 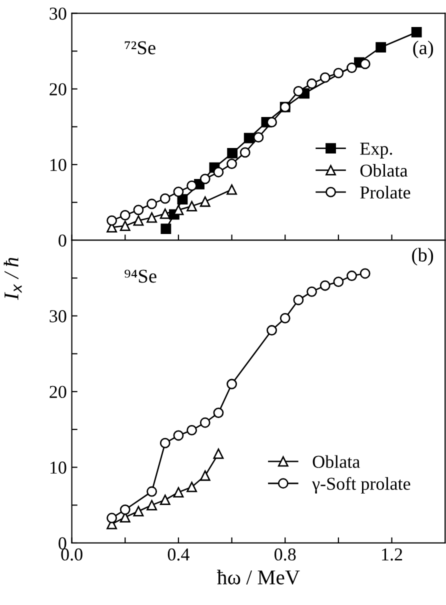 I want to click on annotation: (b), so click(x=423, y=257).